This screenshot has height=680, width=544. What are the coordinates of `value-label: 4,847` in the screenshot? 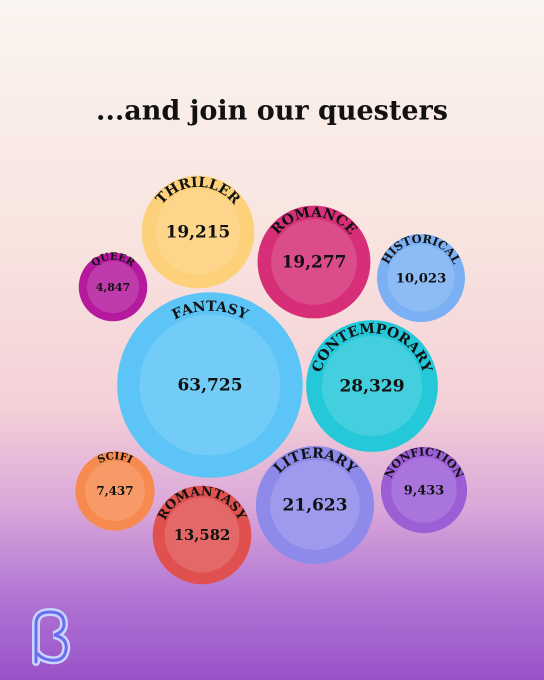 It's located at (113, 287).